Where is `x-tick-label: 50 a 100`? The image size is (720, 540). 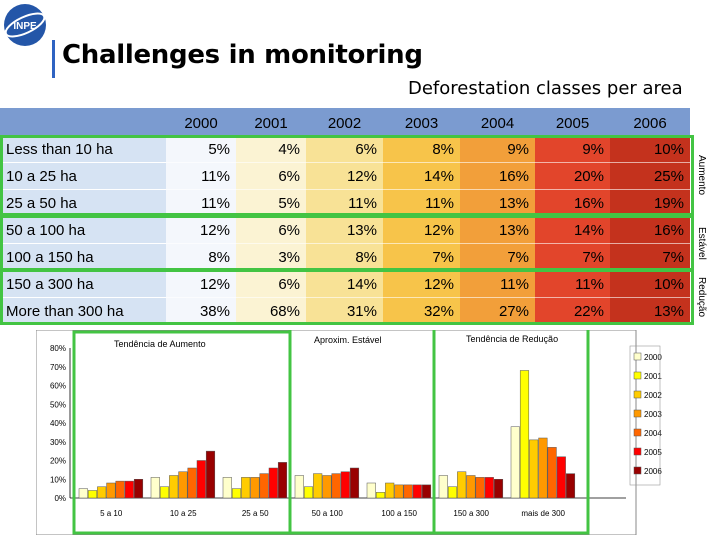
x-tick-label: 50 a 100 is located at coordinates (328, 513).